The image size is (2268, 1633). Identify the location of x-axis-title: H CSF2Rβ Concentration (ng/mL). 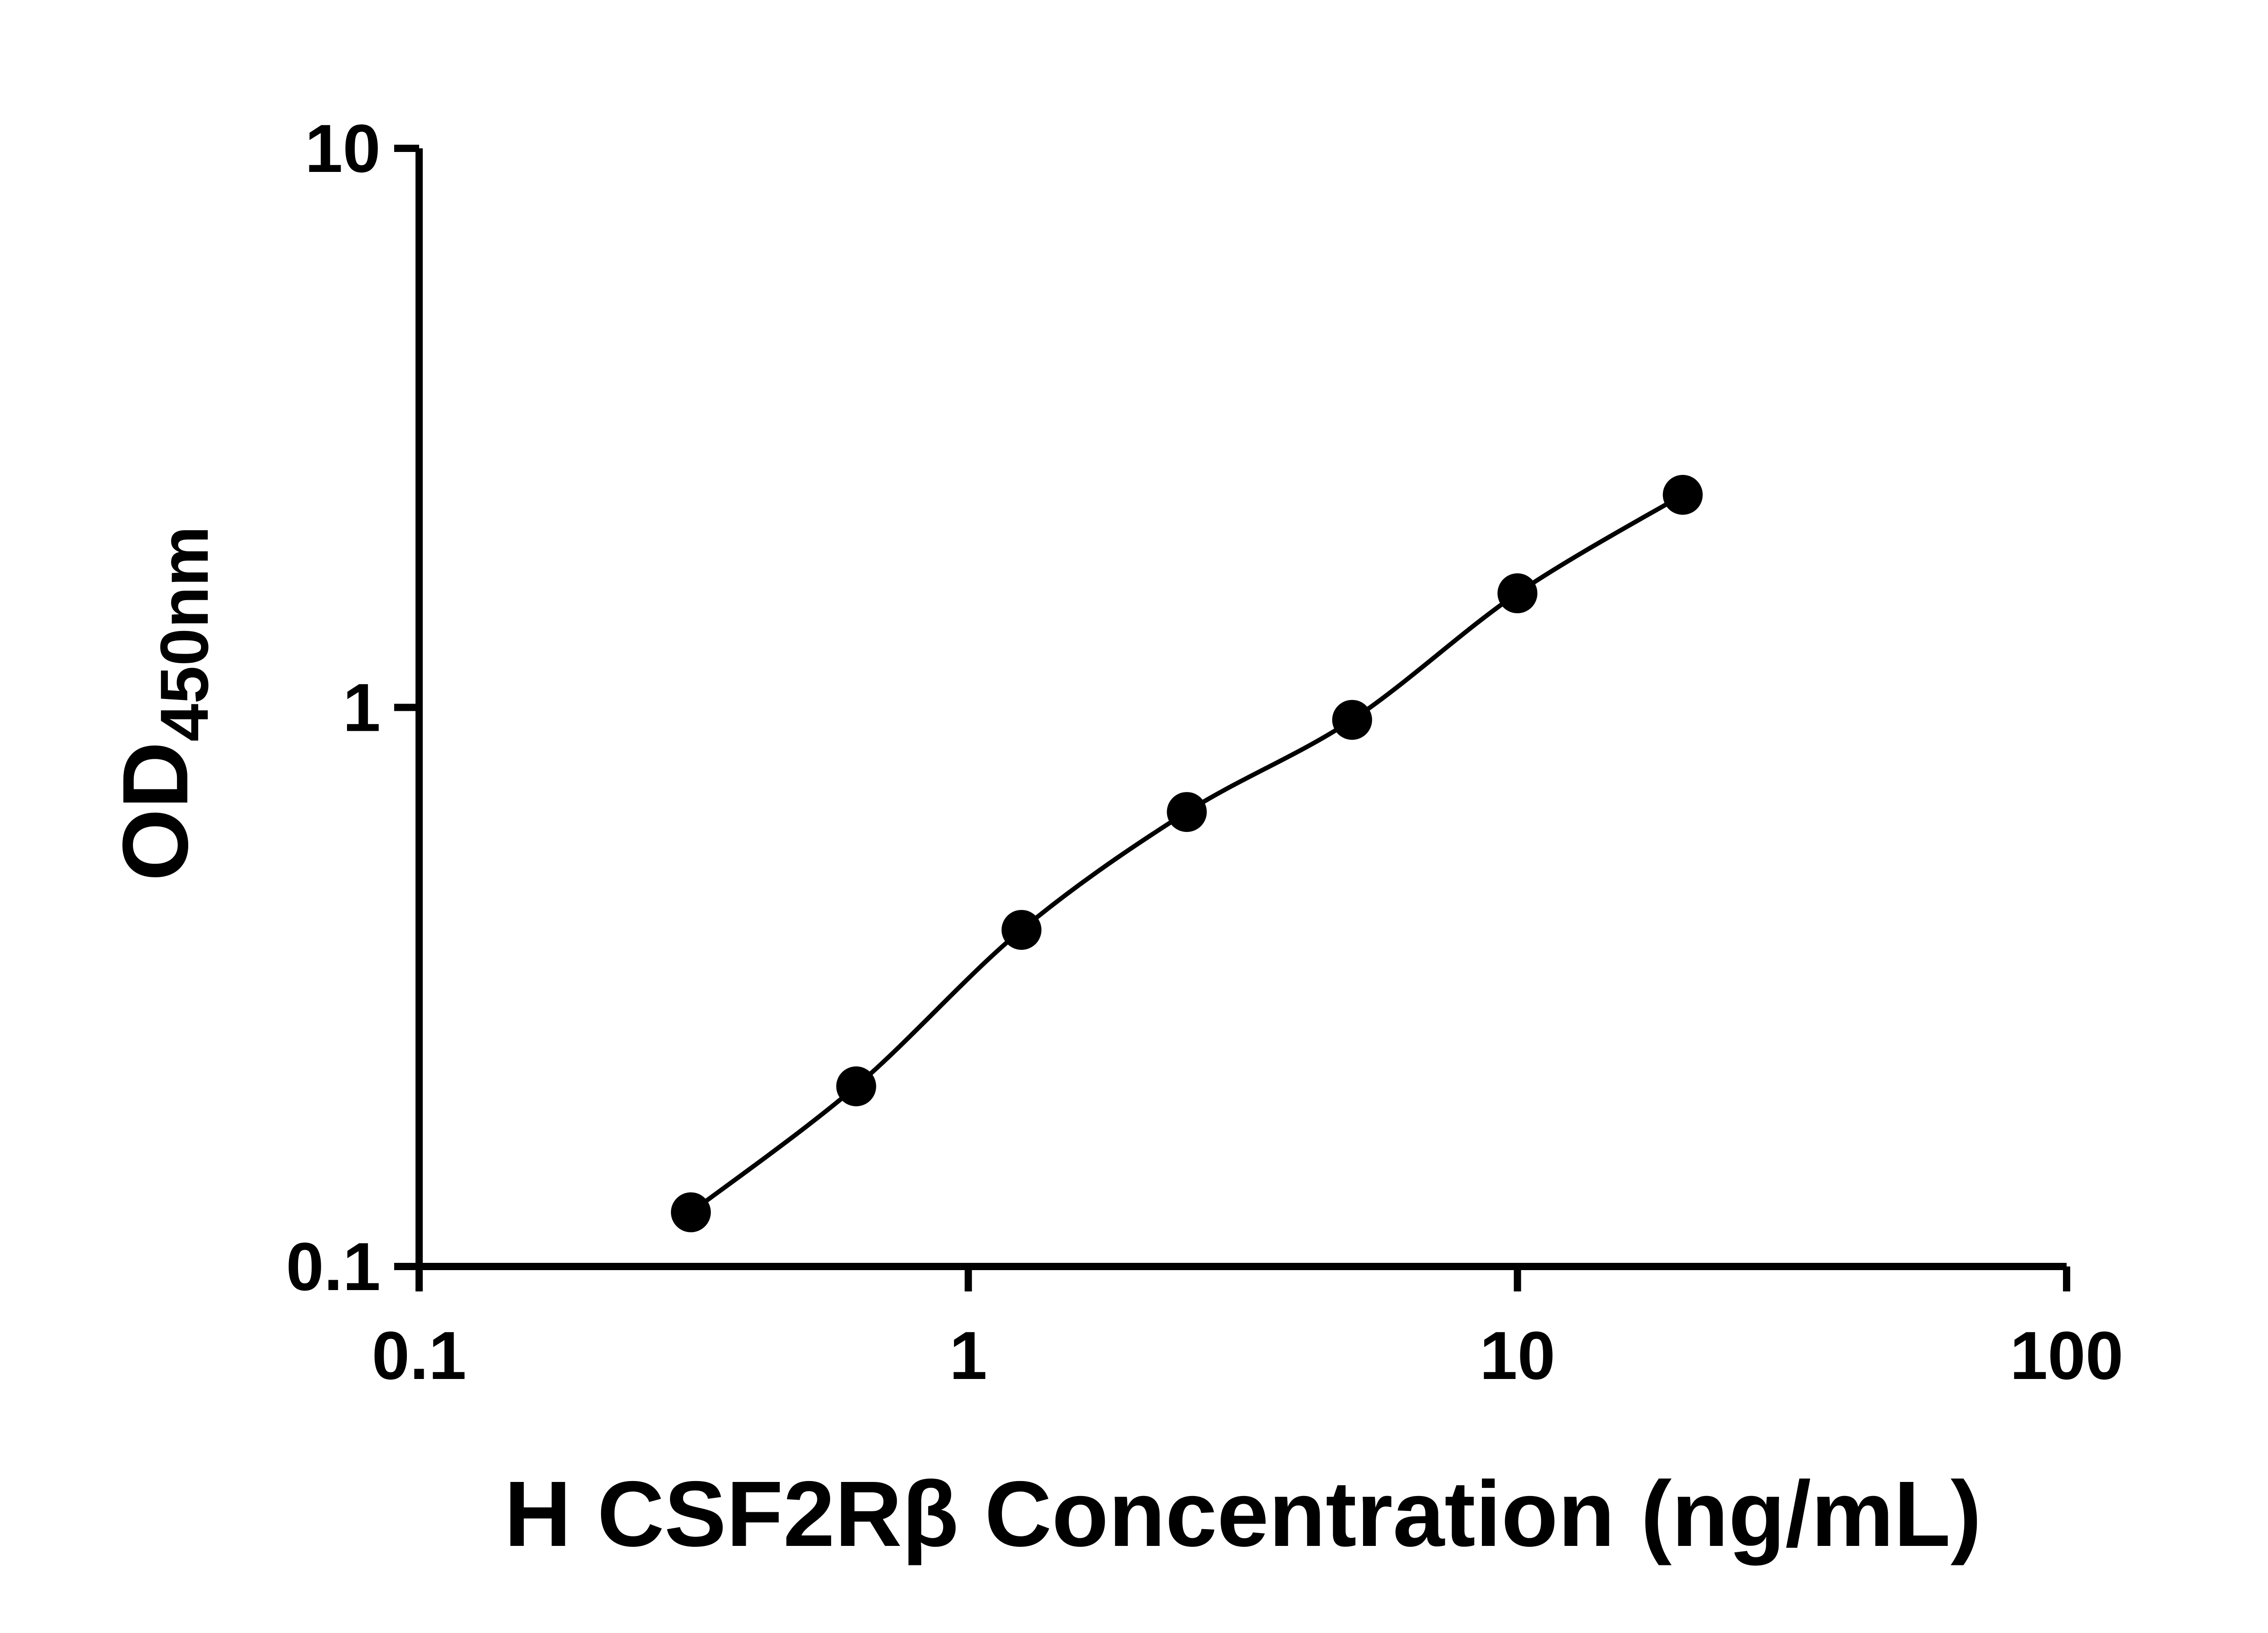
(1243, 1514).